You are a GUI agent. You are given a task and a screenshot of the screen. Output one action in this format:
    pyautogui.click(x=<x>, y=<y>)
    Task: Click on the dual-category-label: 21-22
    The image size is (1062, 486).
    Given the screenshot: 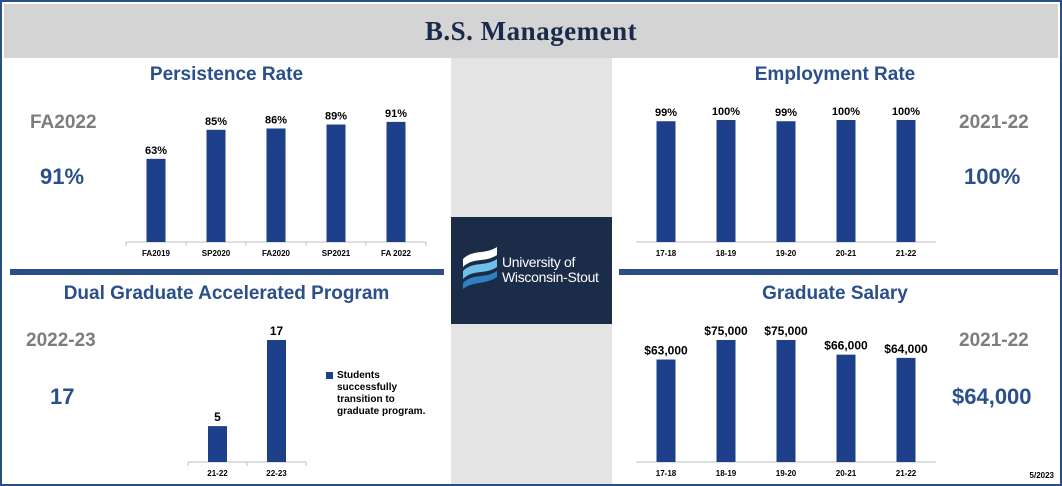 What is the action you would take?
    pyautogui.click(x=217, y=473)
    